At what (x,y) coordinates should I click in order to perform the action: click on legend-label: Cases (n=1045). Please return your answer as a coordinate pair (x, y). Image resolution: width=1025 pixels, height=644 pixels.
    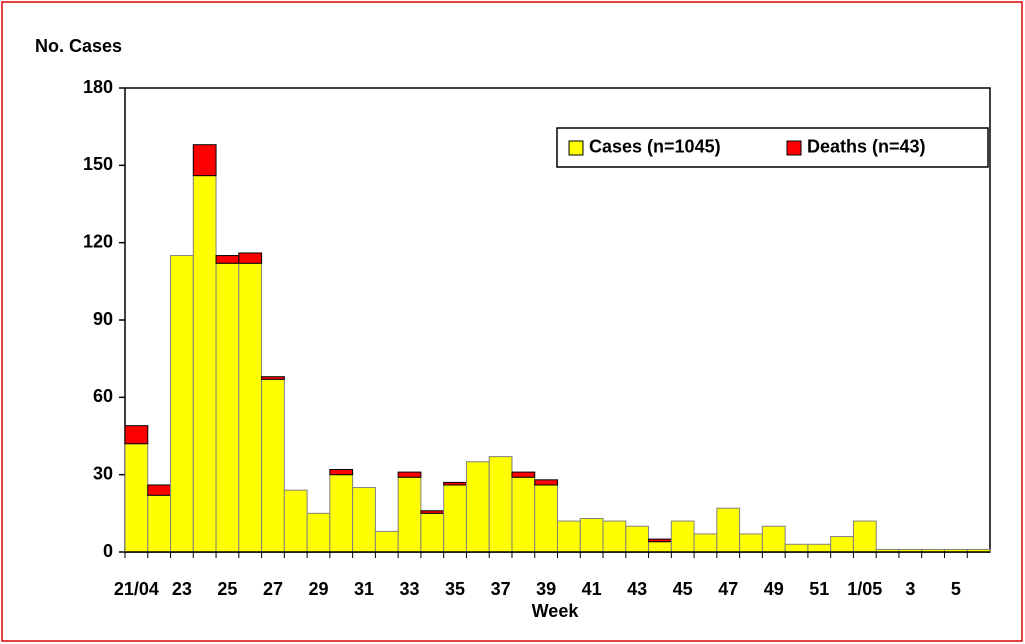
    Looking at the image, I should click on (655, 146).